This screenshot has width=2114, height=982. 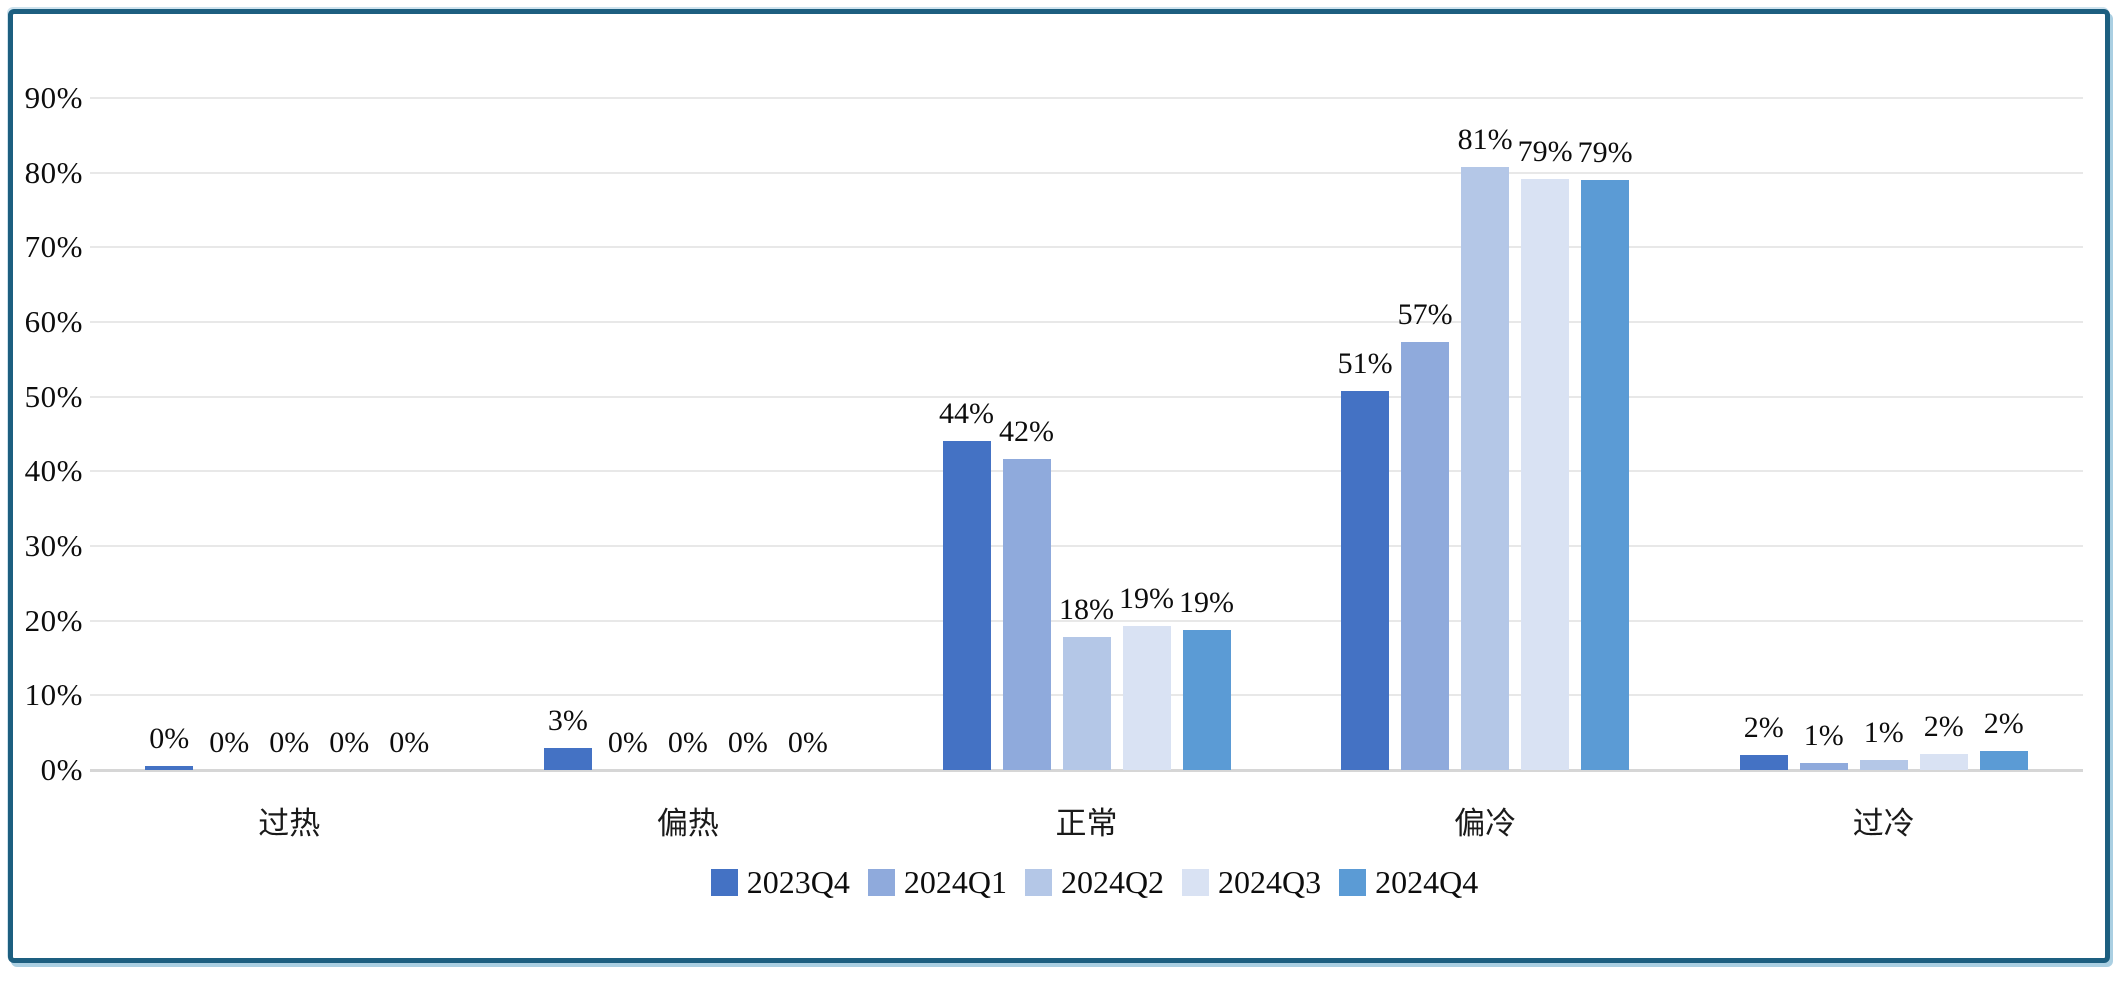 What do you see at coordinates (1086, 770) in the screenshot?
I see `x-axis-line` at bounding box center [1086, 770].